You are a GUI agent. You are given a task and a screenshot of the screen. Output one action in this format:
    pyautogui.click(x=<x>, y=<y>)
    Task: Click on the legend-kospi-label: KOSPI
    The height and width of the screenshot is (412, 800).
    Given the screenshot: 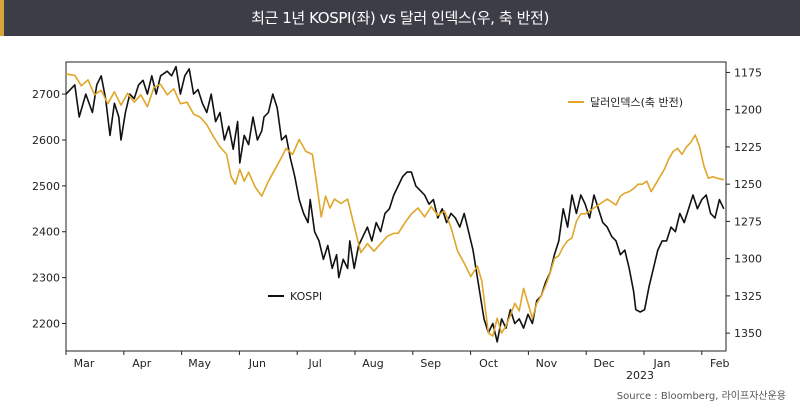 What is the action you would take?
    pyautogui.click(x=306, y=296)
    